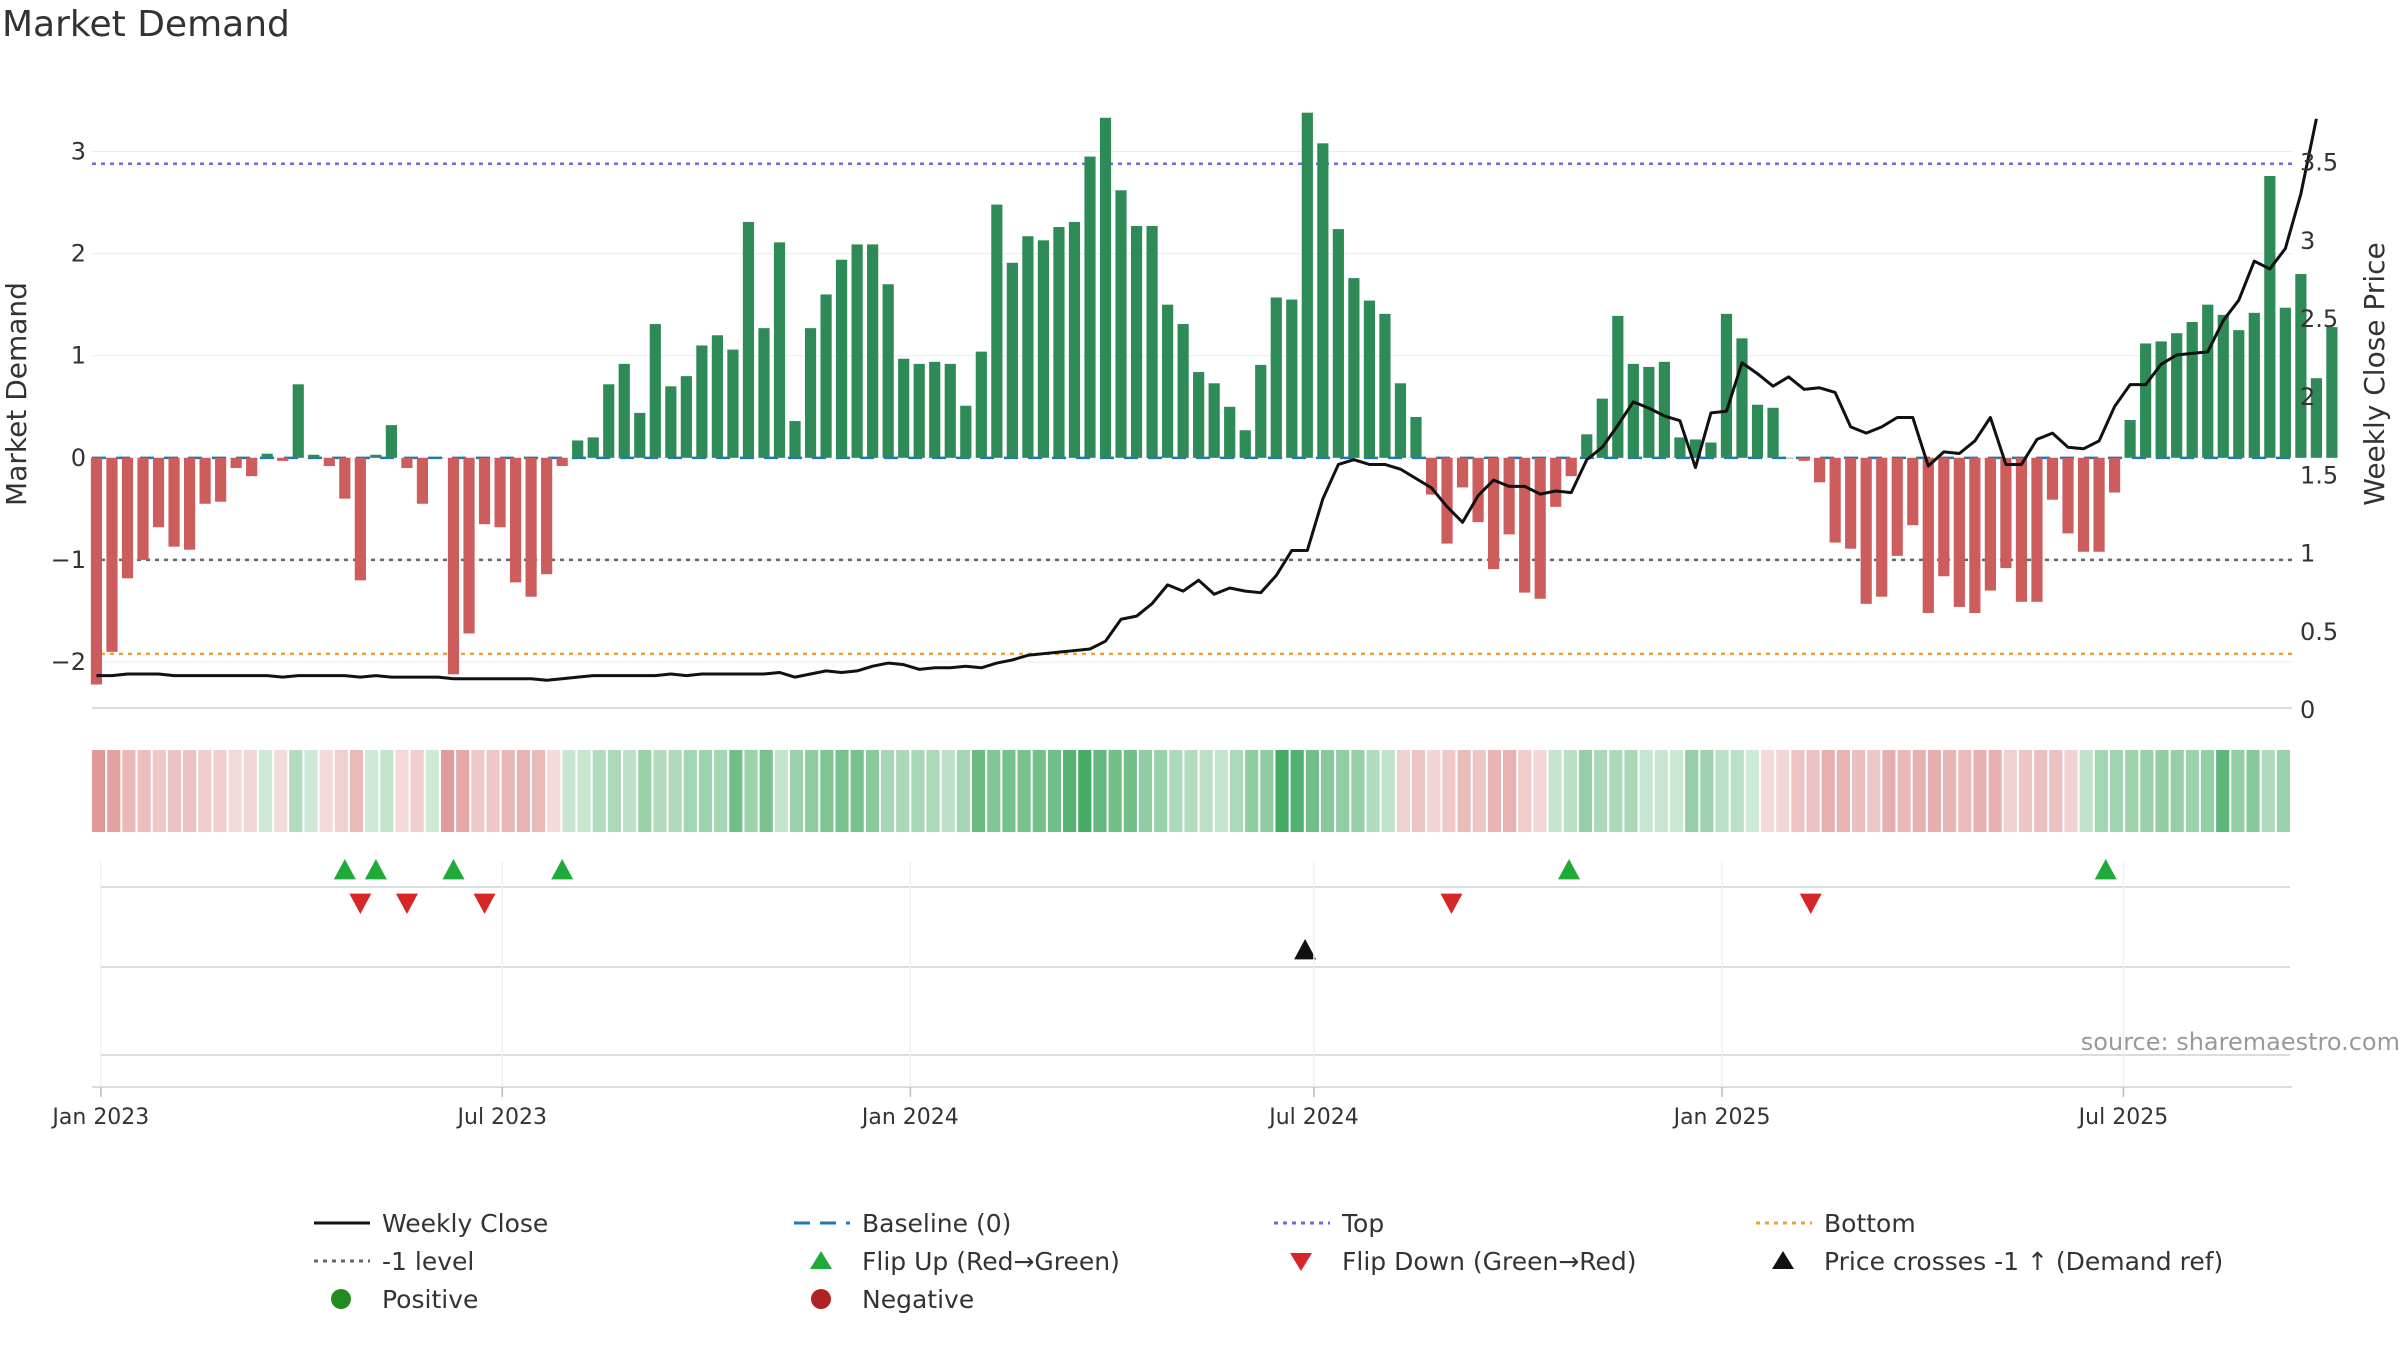 The width and height of the screenshot is (2400, 1350). What do you see at coordinates (78, 356) in the screenshot?
I see `y-tick-label: 1` at bounding box center [78, 356].